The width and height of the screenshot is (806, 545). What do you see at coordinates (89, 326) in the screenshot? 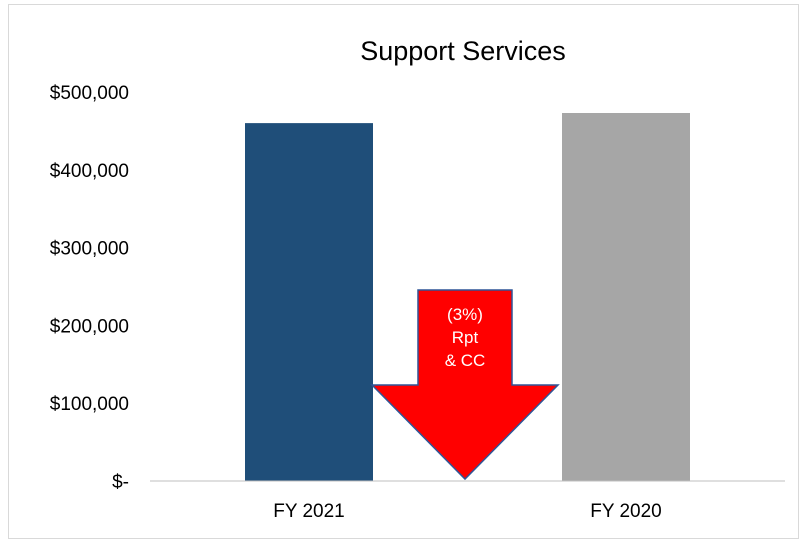
I see `y-tick-label: $200,000` at bounding box center [89, 326].